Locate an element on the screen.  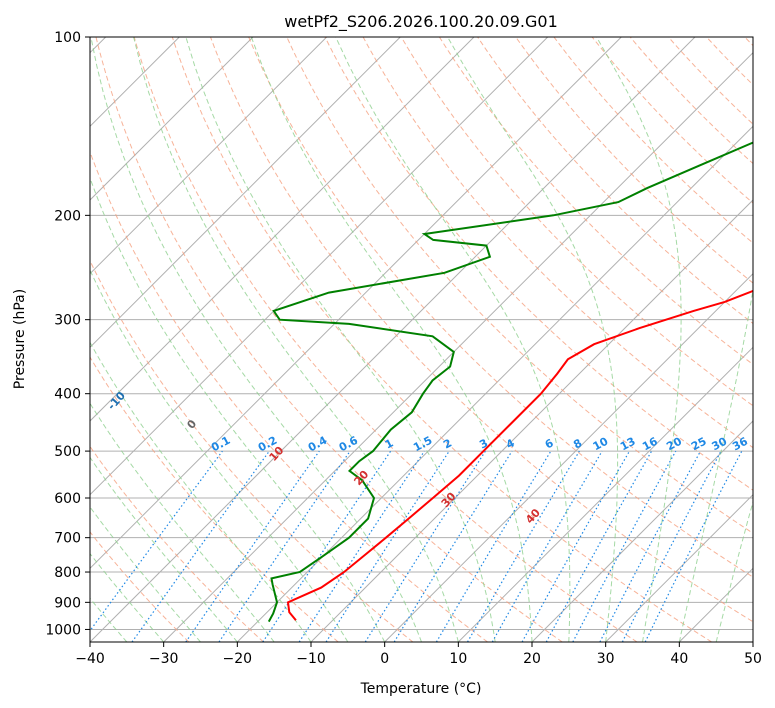
y-axis: 100 200 300 400 500 600 700 800 900 1000 is located at coordinates (67, 334).